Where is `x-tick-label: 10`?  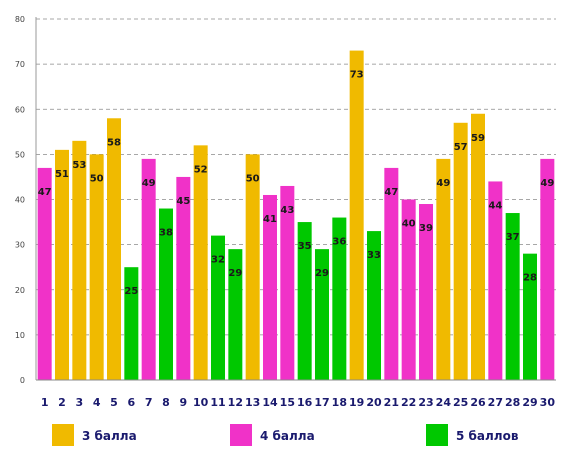
x-tick-label: 10 is located at coordinates (201, 402).